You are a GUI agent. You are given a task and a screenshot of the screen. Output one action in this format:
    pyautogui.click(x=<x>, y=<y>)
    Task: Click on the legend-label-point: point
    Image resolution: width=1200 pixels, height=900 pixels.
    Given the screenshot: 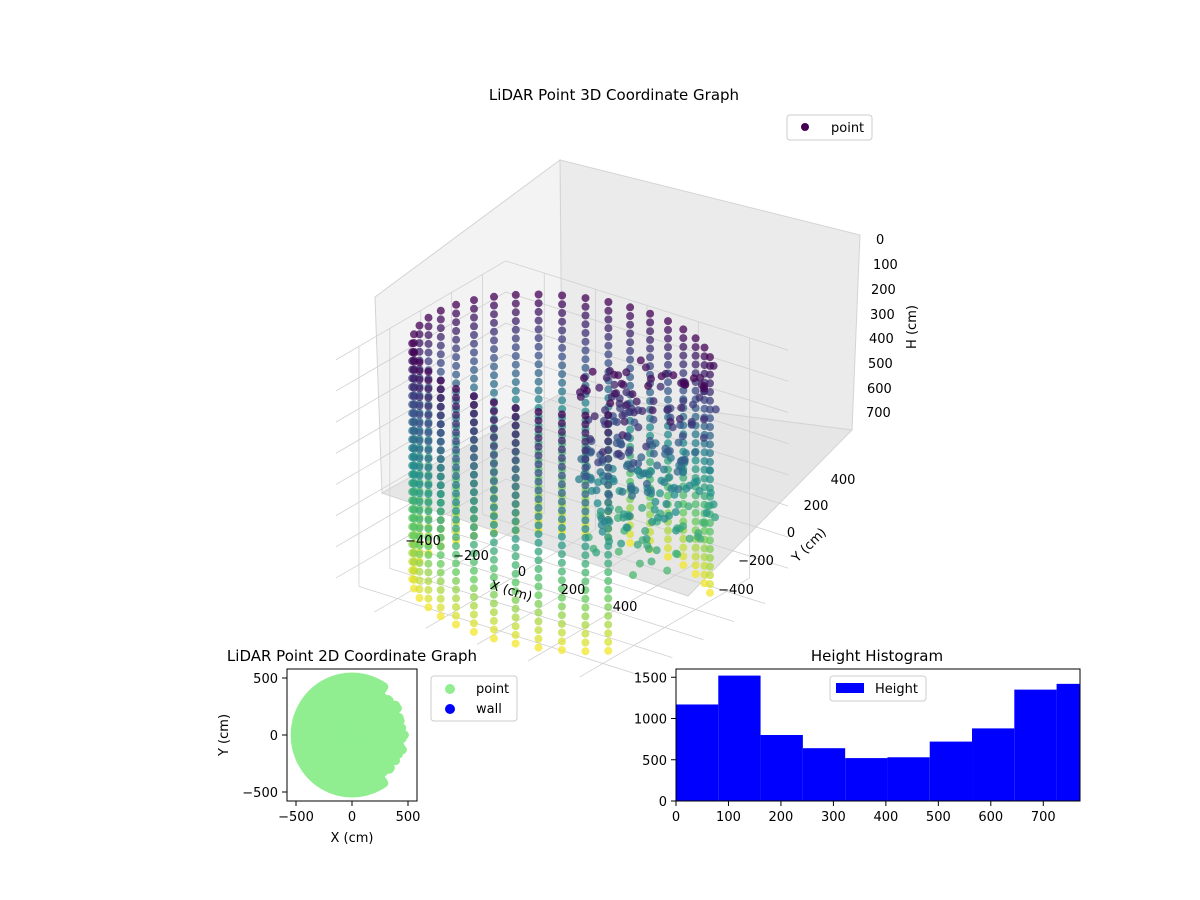 What is the action you would take?
    pyautogui.click(x=847, y=128)
    